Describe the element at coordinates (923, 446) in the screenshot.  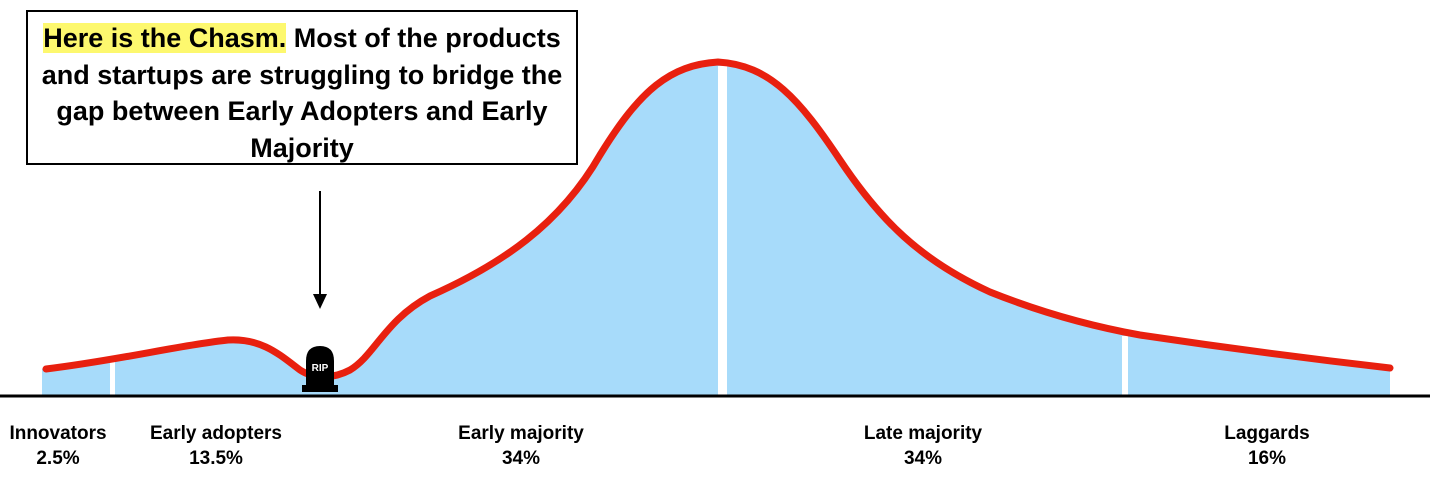
I see `segment-label-late-majority: Late majority 34%` at that location.